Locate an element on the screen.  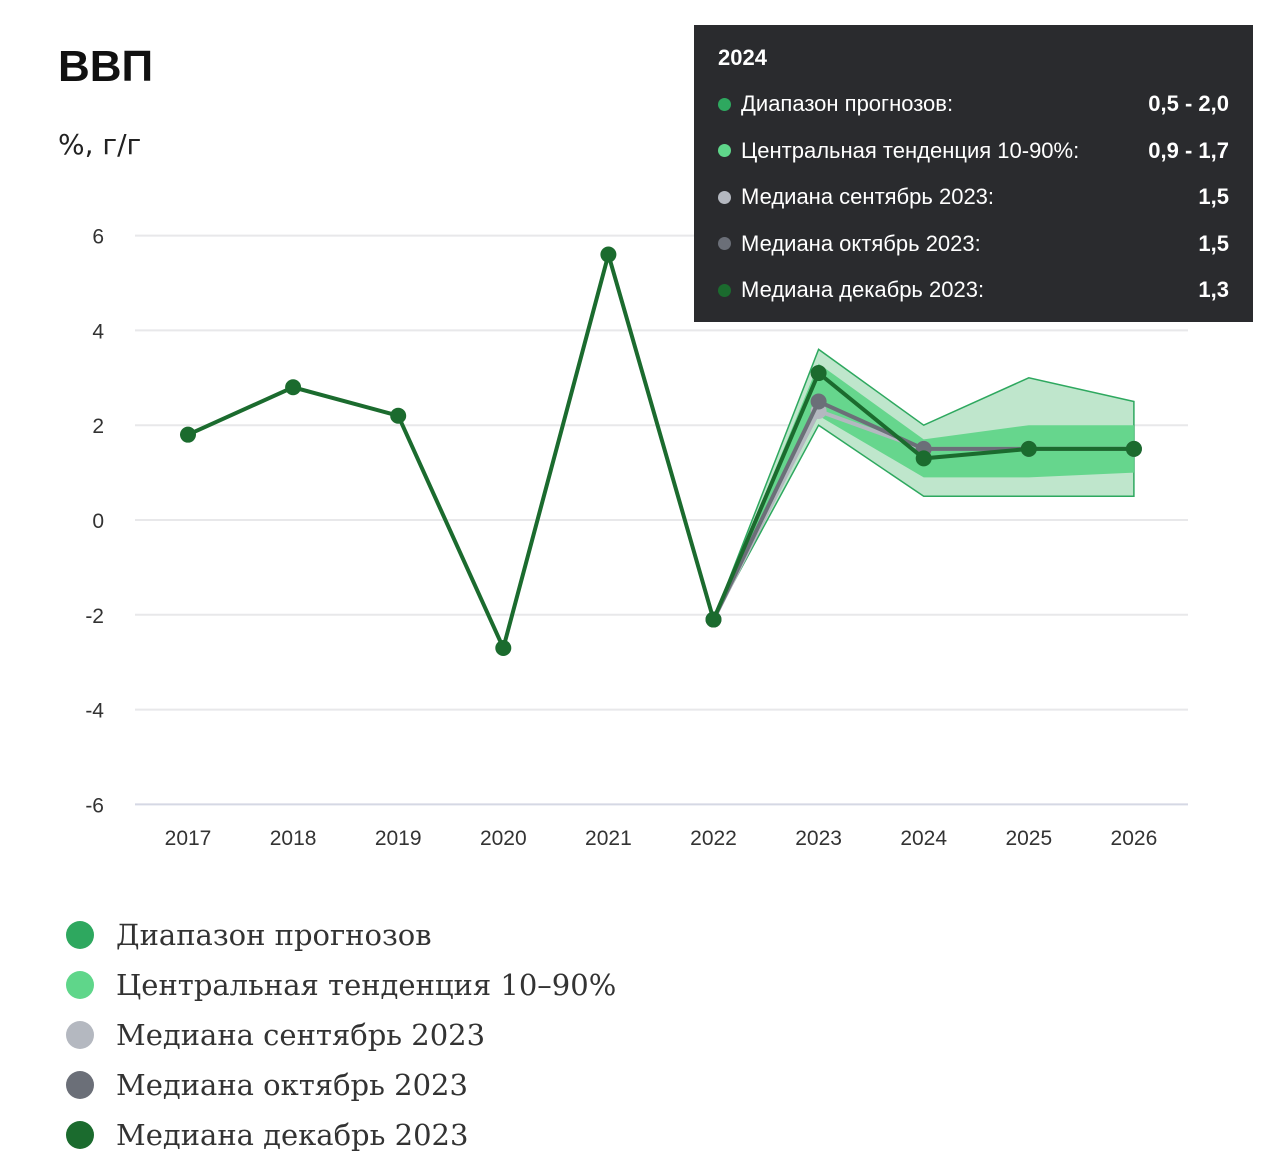
tooltip-label: Медиана сентябрь 2023: is located at coordinates (868, 197).